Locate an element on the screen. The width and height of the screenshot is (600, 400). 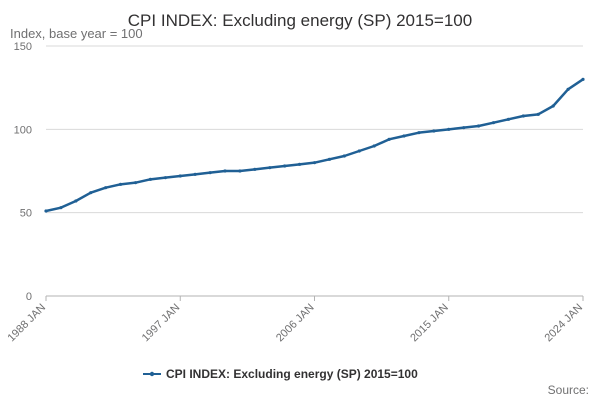
legend-marker is located at coordinates (152, 374).